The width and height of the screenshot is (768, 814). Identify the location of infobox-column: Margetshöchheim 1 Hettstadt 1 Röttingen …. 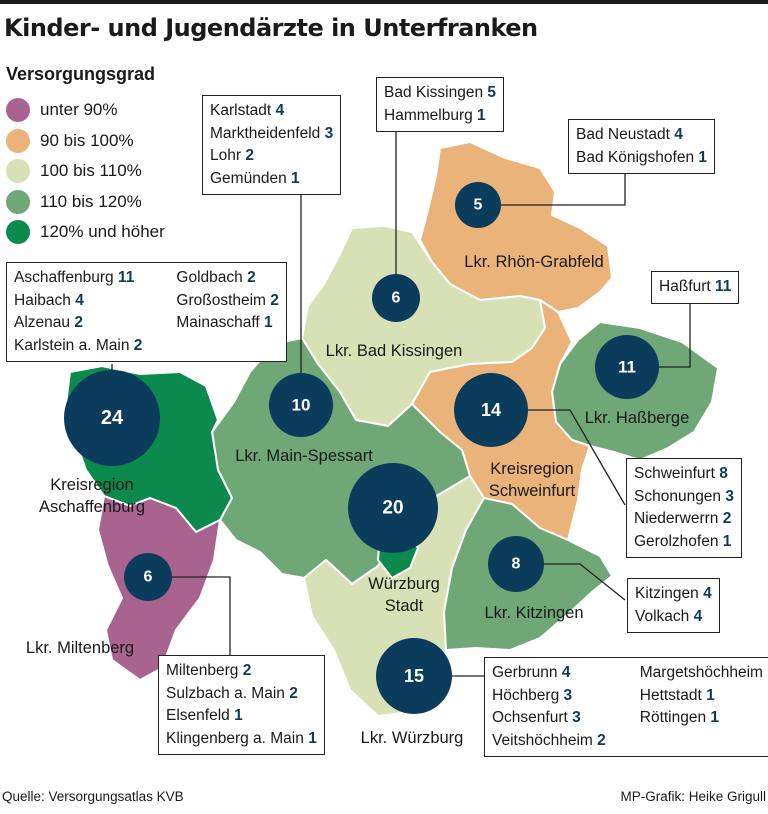
(704, 707).